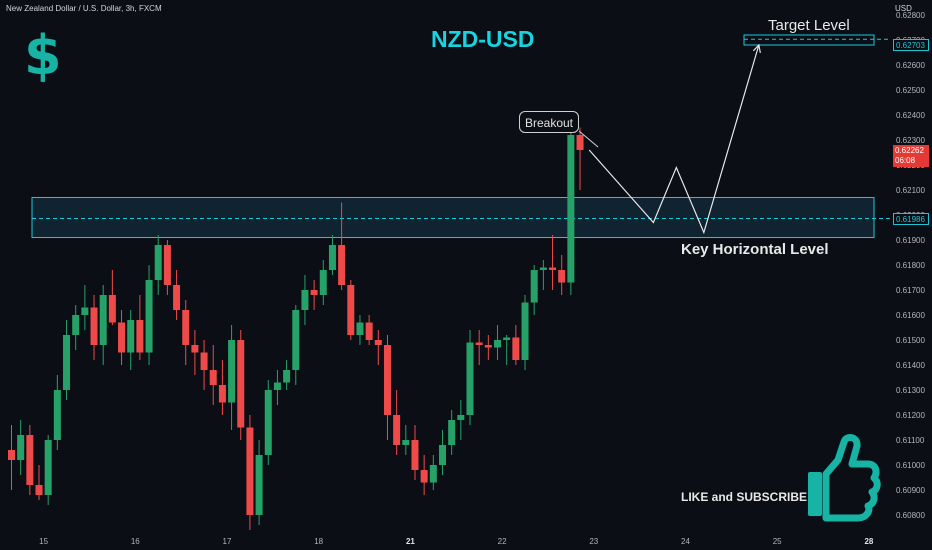 This screenshot has height=550, width=932. What do you see at coordinates (756, 48) in the screenshot?
I see `projection-arrowhead` at bounding box center [756, 48].